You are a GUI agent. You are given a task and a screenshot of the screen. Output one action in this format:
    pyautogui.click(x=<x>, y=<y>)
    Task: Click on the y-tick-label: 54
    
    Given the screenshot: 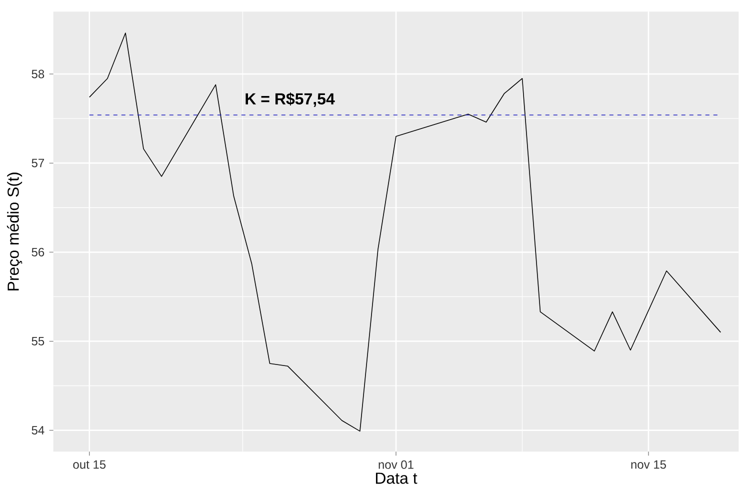 What is the action you would take?
    pyautogui.click(x=38, y=430)
    